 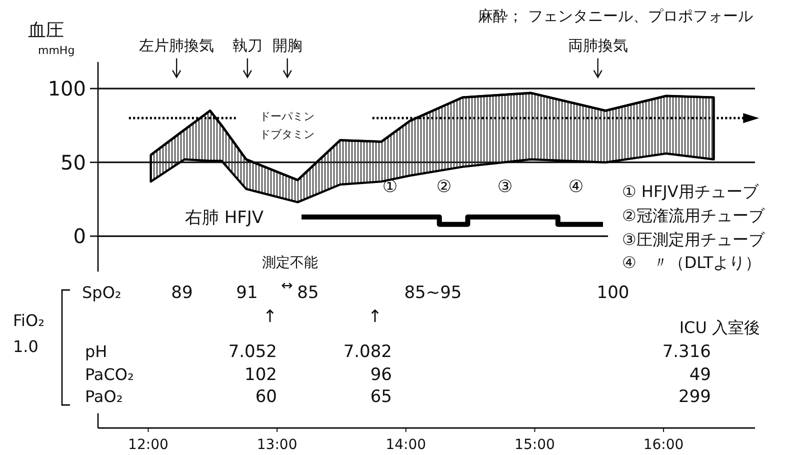 What do you see at coordinates (25, 346) in the screenshot?
I see `text: 1.0` at bounding box center [25, 346].